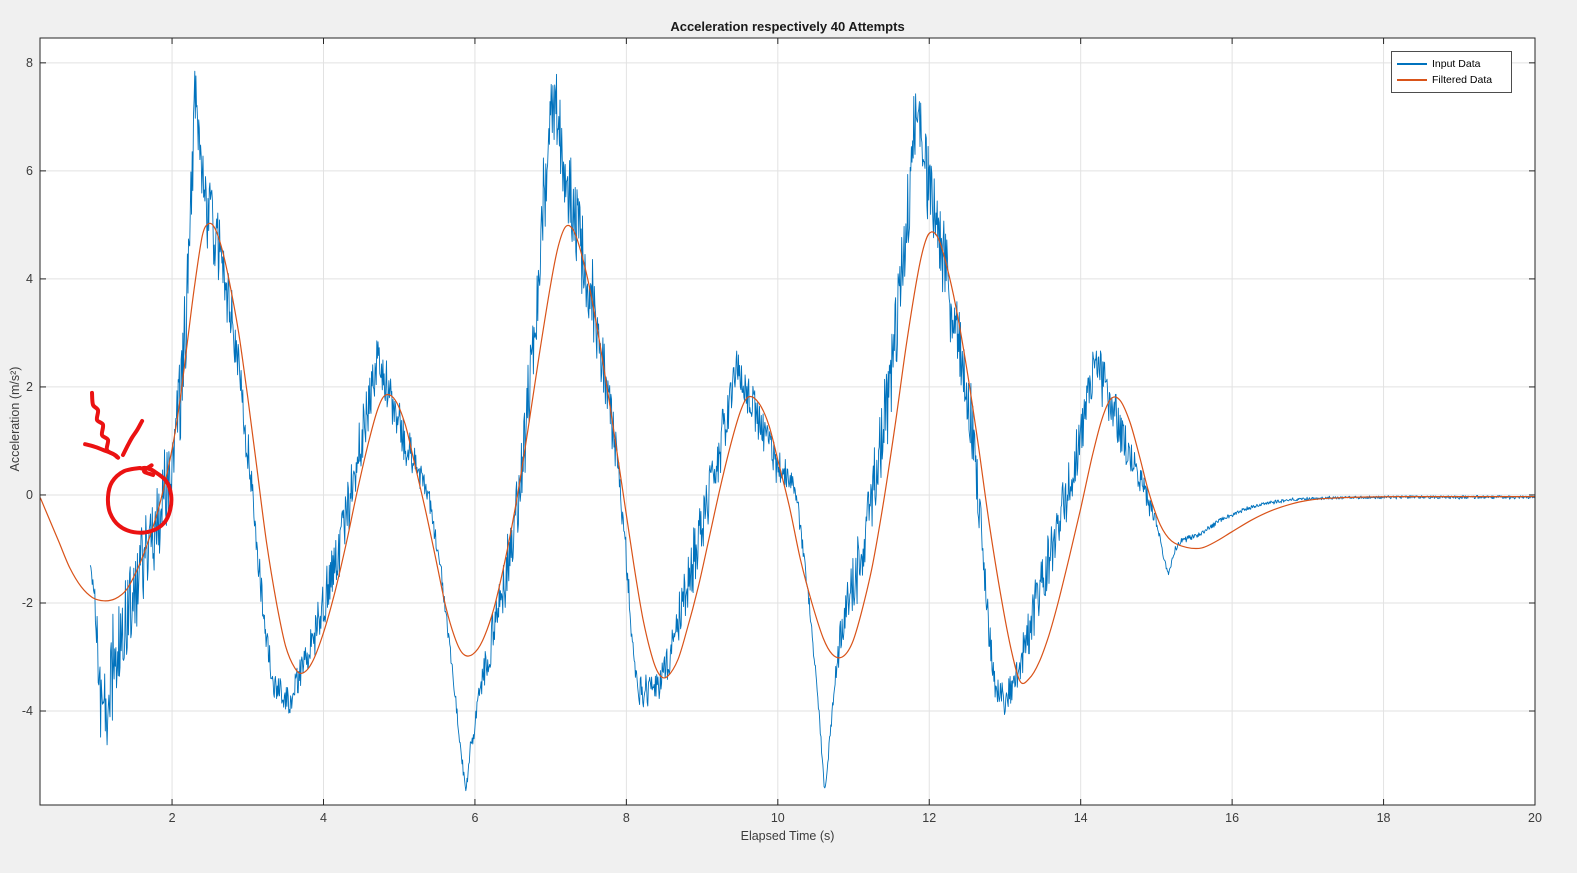 The height and width of the screenshot is (873, 1577). Describe the element at coordinates (1232, 818) in the screenshot. I see `x-tick-label: 16` at that location.